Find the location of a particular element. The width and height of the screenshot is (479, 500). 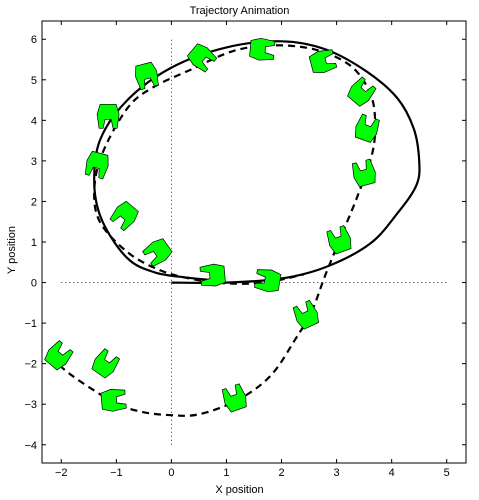

y-tick-label: −4 is located at coordinates (30, 446).